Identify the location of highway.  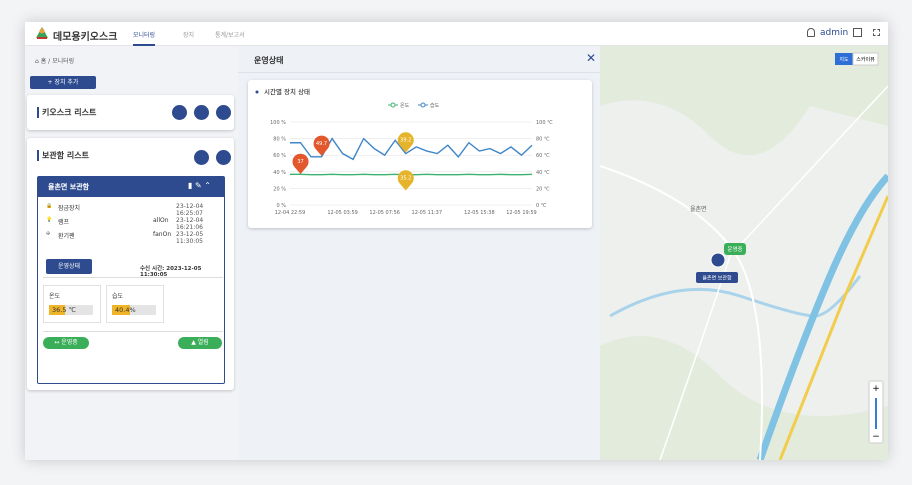
(833, 327).